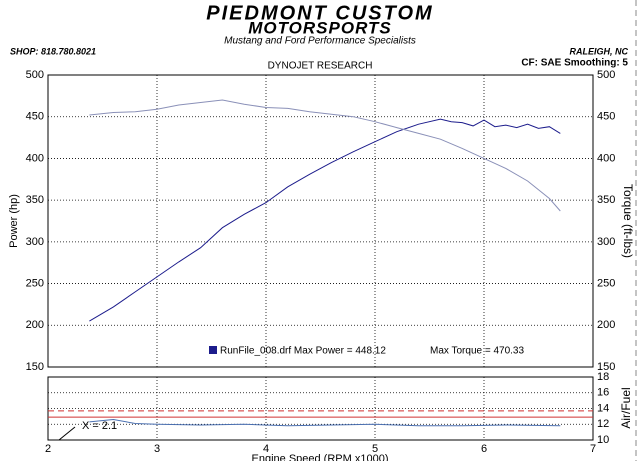 The height and width of the screenshot is (461, 639). What do you see at coordinates (99, 426) in the screenshot?
I see `cursor-label: X = 2.1` at bounding box center [99, 426].